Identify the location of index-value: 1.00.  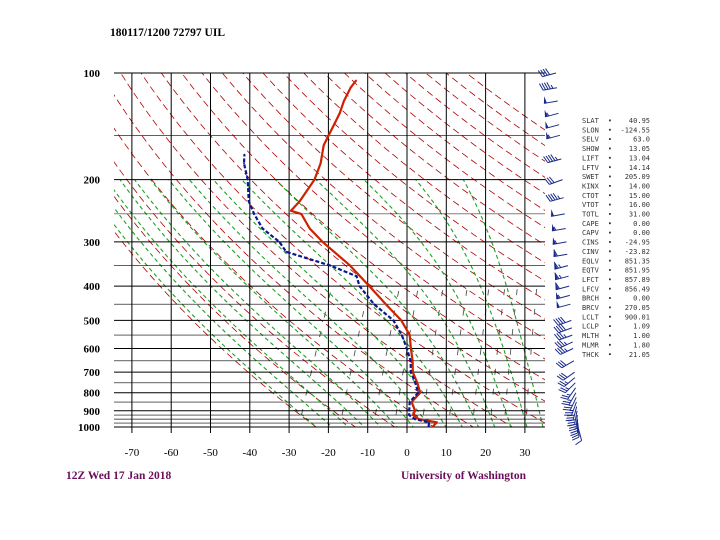
(641, 336).